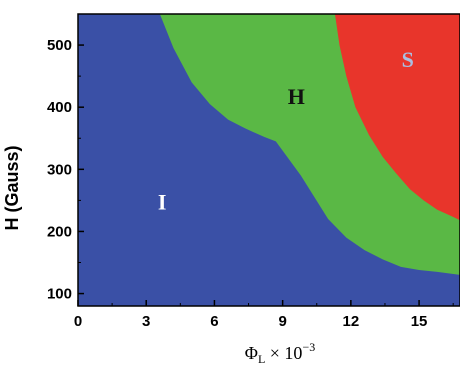 The width and height of the screenshot is (460, 365). What do you see at coordinates (296, 96) in the screenshot?
I see `region-label-H: H` at bounding box center [296, 96].